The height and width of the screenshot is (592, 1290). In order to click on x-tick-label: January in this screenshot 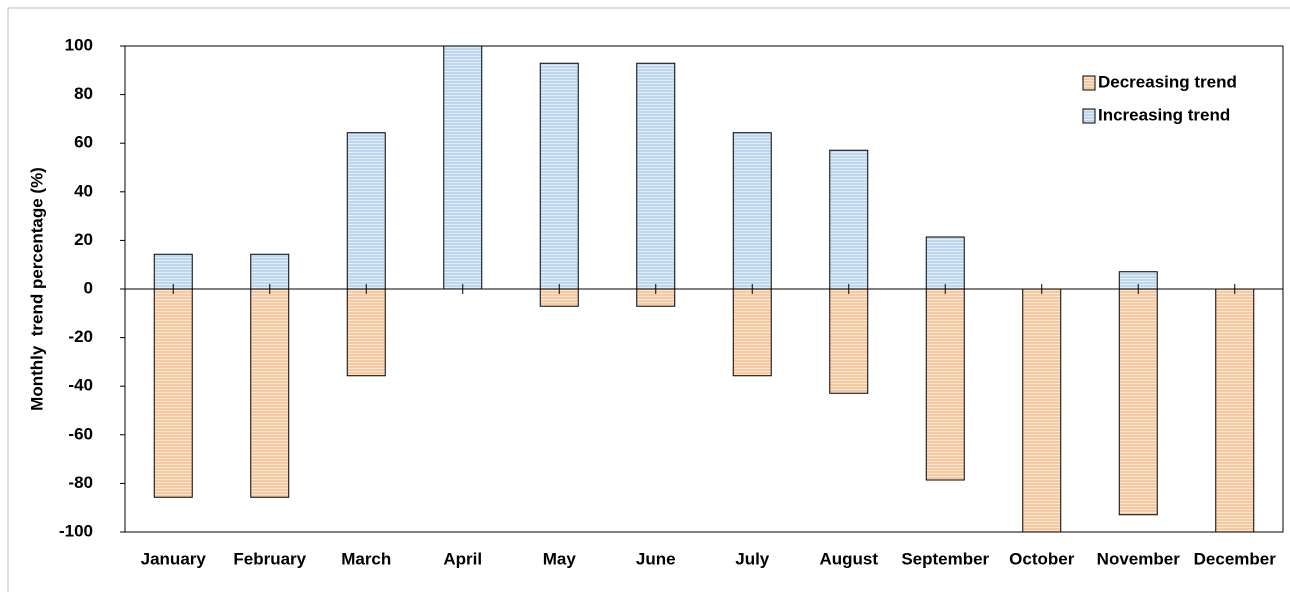, I will do `click(174, 558)`.